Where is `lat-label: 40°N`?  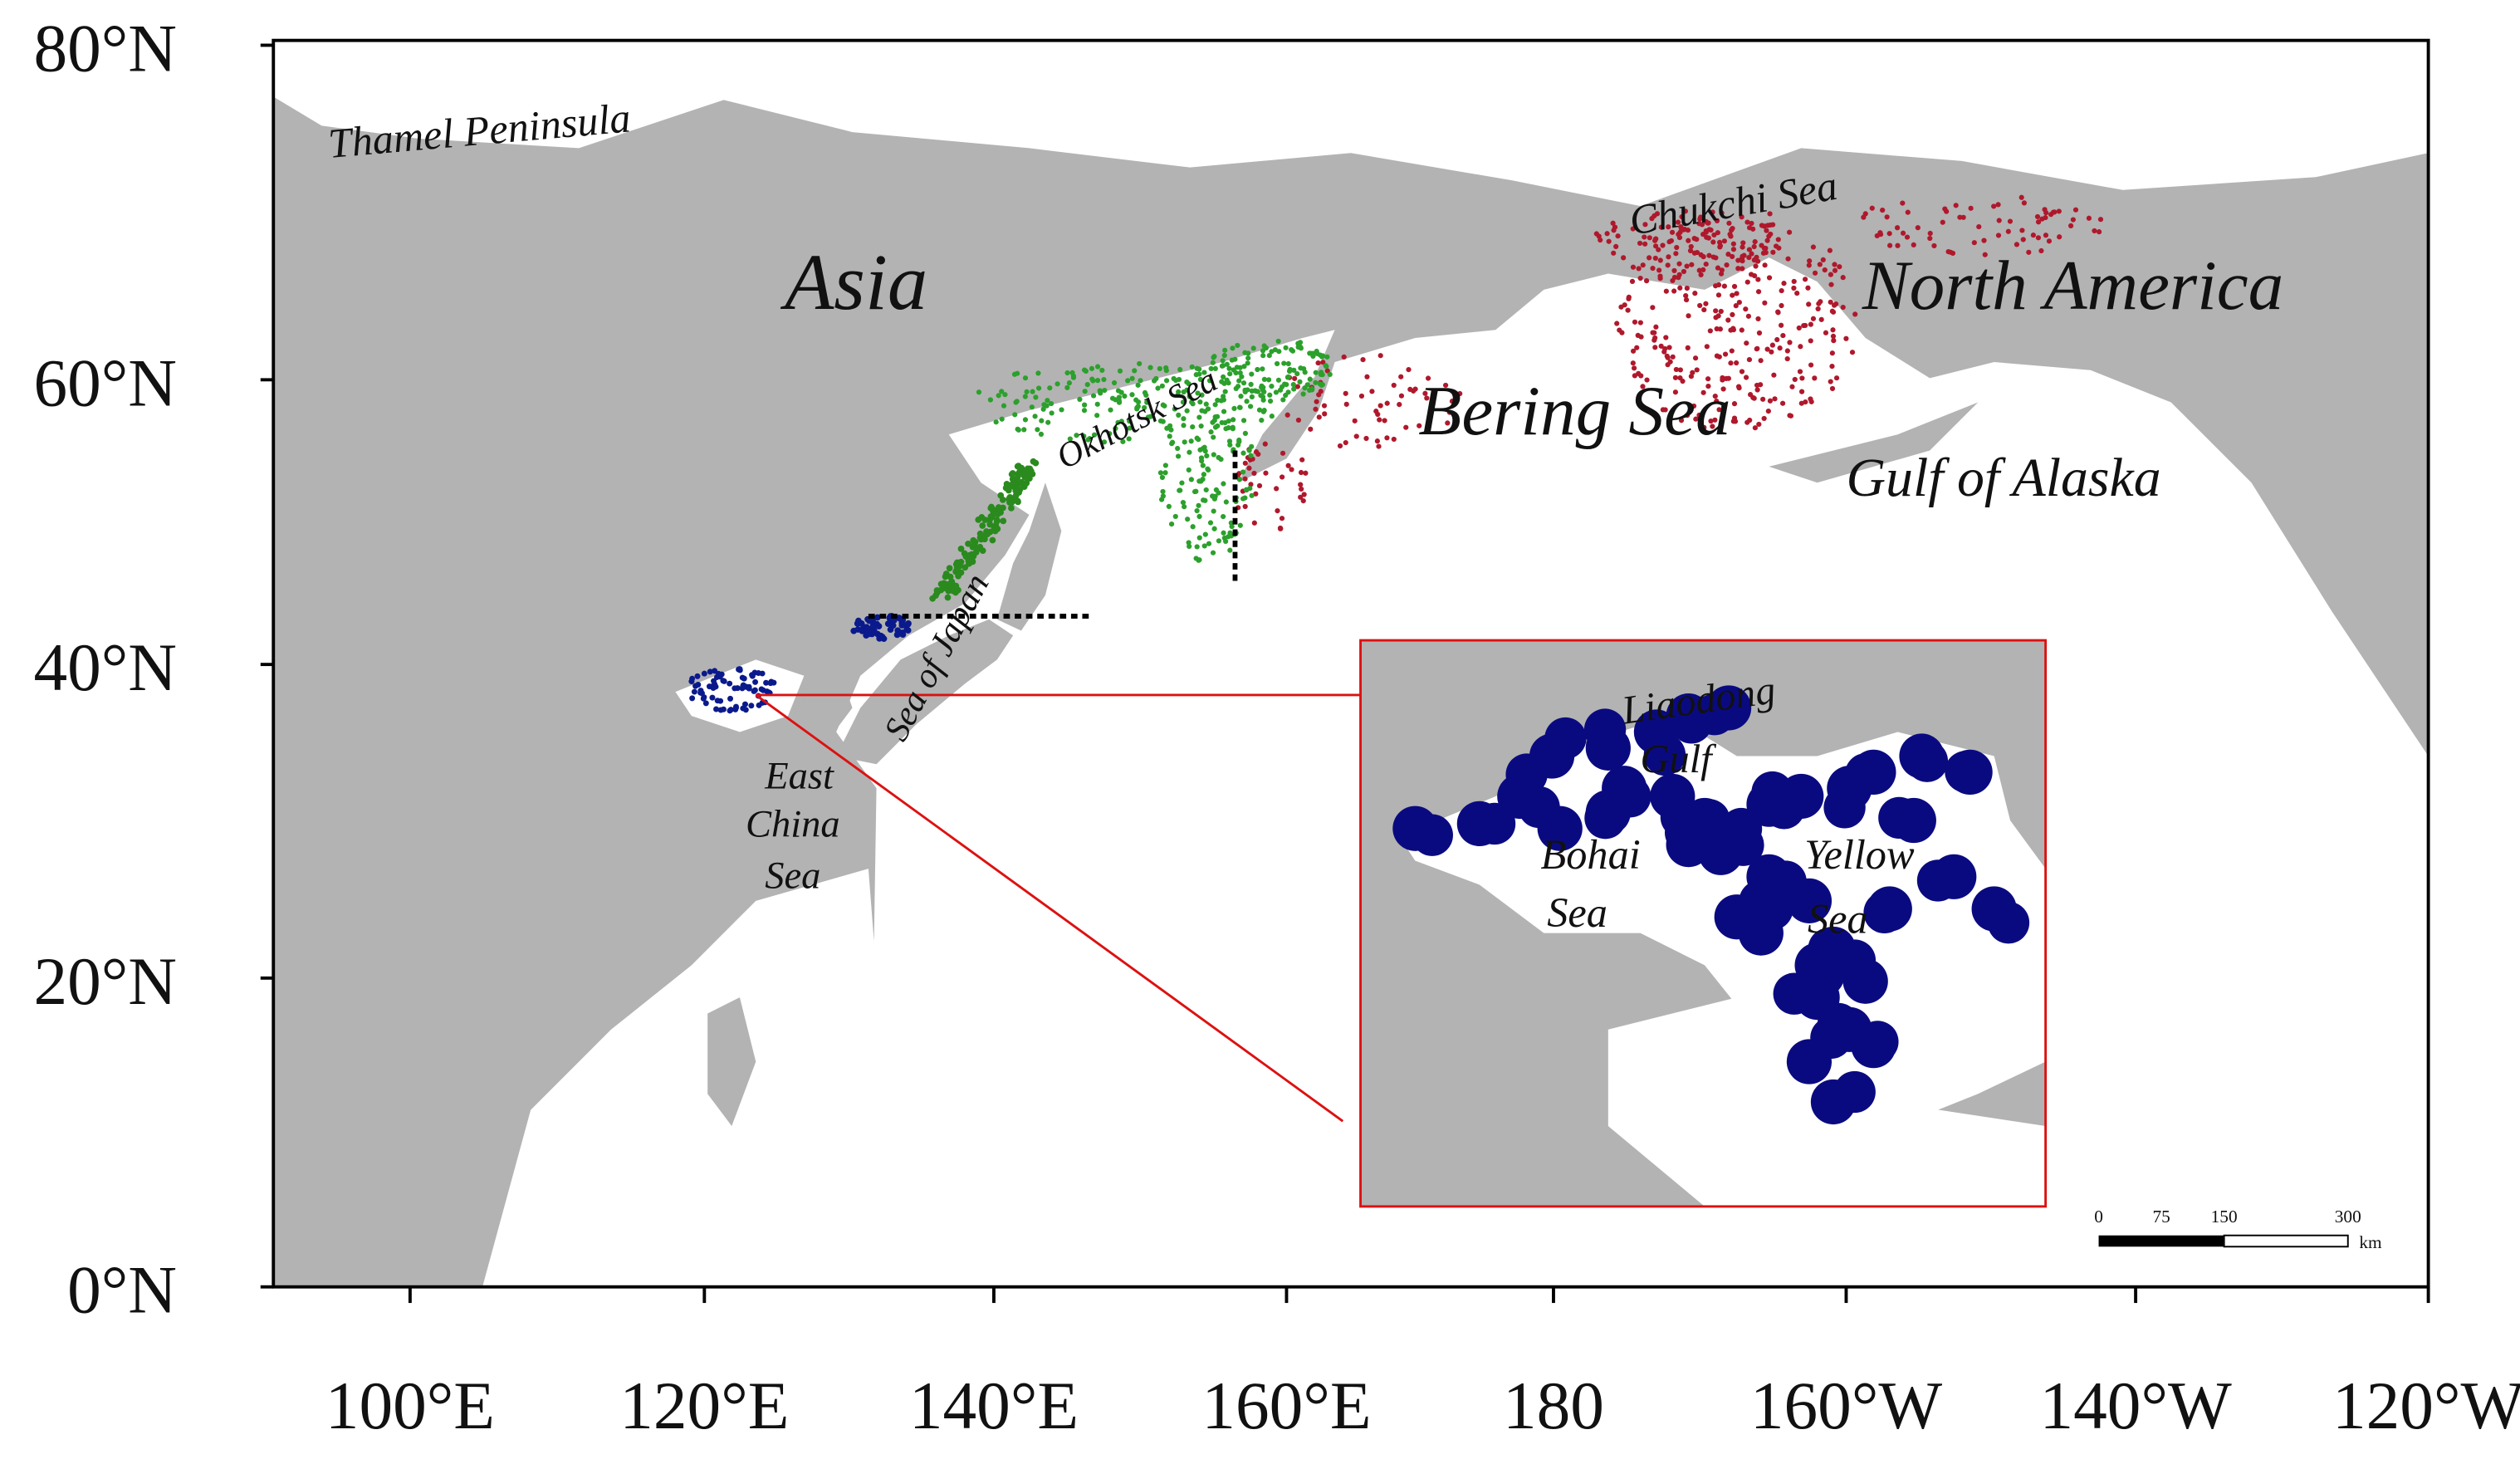
lat-label: 40°N is located at coordinates (105, 667).